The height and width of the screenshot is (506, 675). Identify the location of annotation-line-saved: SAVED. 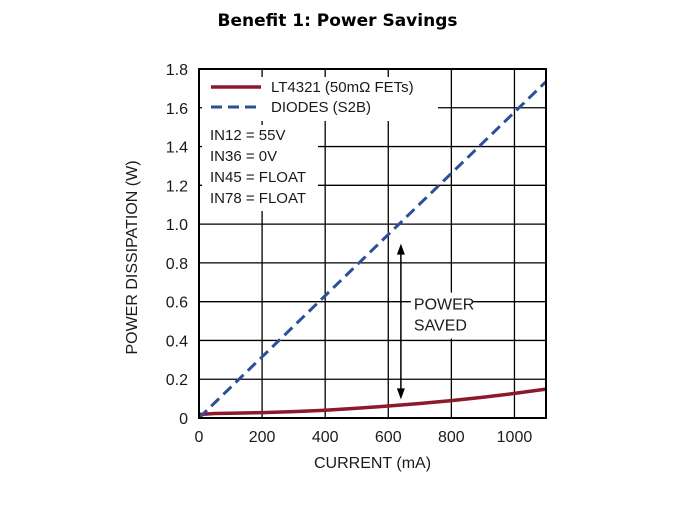
(440, 326).